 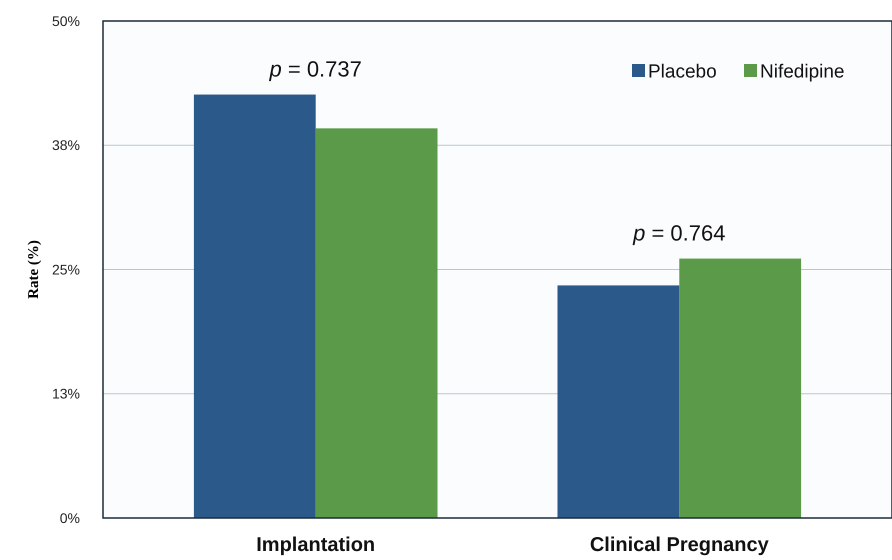 What do you see at coordinates (680, 545) in the screenshot?
I see `x-tick-label: Clinical Pregnancy` at bounding box center [680, 545].